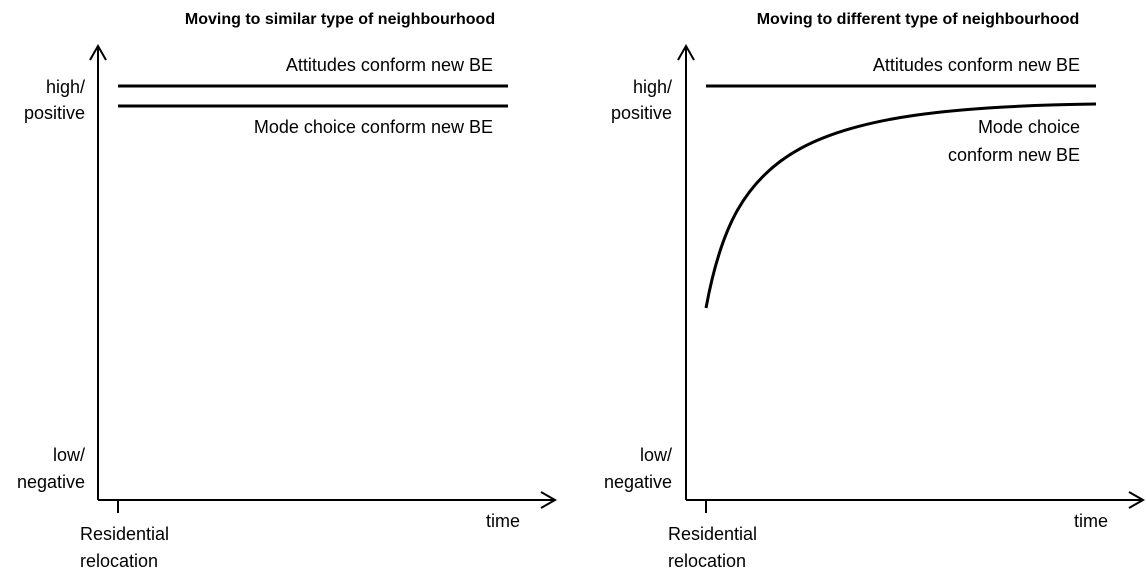 The image size is (1146, 575). Describe the element at coordinates (340, 19) in the screenshot. I see `panel-title: Moving to similar type of neighbourhood` at that location.